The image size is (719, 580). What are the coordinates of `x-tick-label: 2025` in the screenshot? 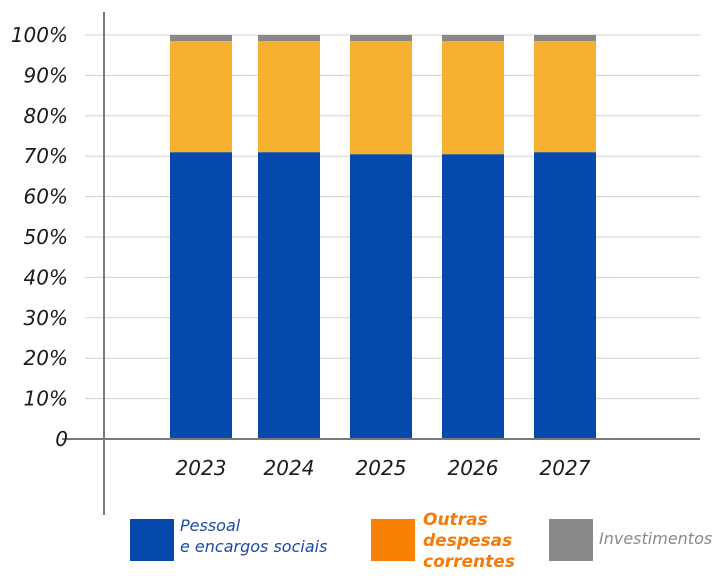 It's located at (381, 468).